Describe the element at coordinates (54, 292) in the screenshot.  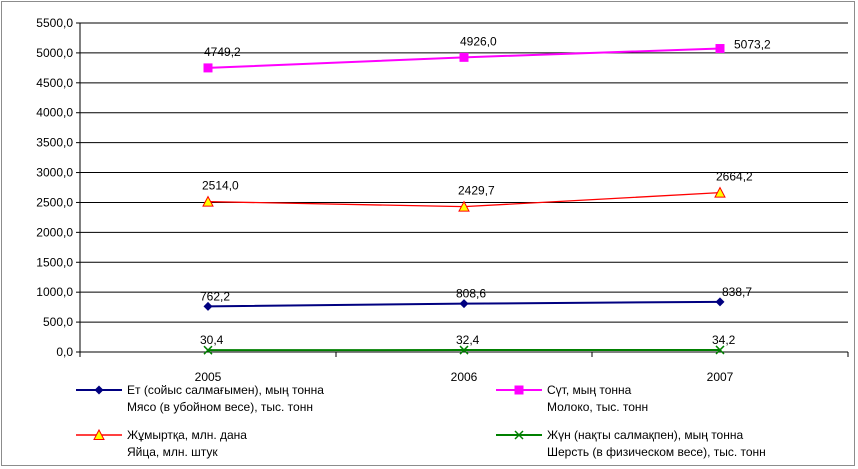
I see `y-tick-label: 1000,0` at that location.